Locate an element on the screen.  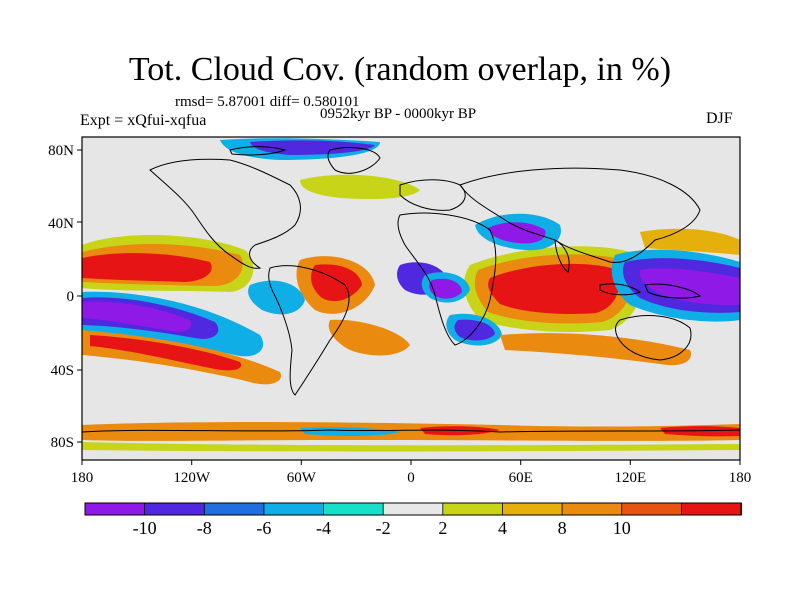
x-axis-tick-labels: 180 120W 60W 0 60E 120E 180 is located at coordinates (411, 478).